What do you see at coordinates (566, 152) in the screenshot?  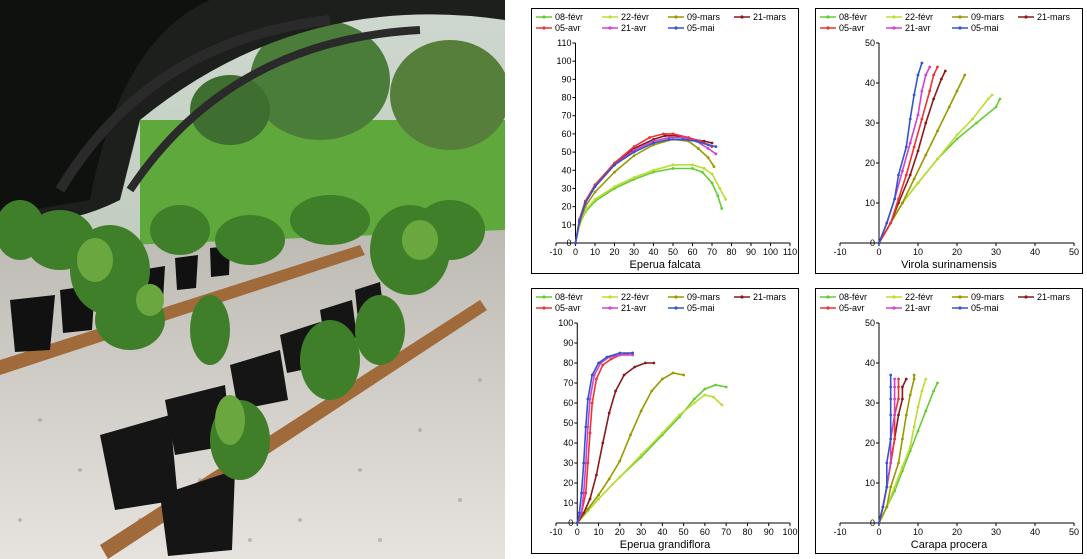 I see `y-tick-label: 50` at bounding box center [566, 152].